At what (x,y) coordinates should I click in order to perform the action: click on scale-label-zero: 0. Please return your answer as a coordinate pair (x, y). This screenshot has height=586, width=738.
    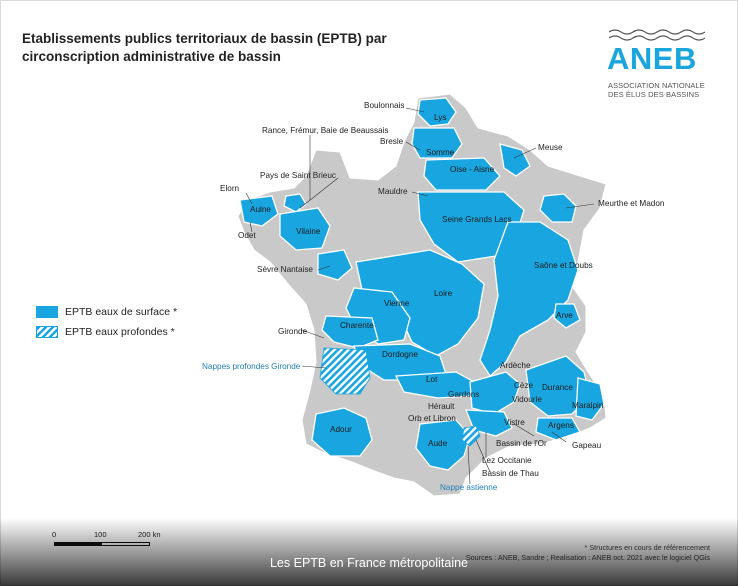
    Looking at the image, I should click on (54, 534).